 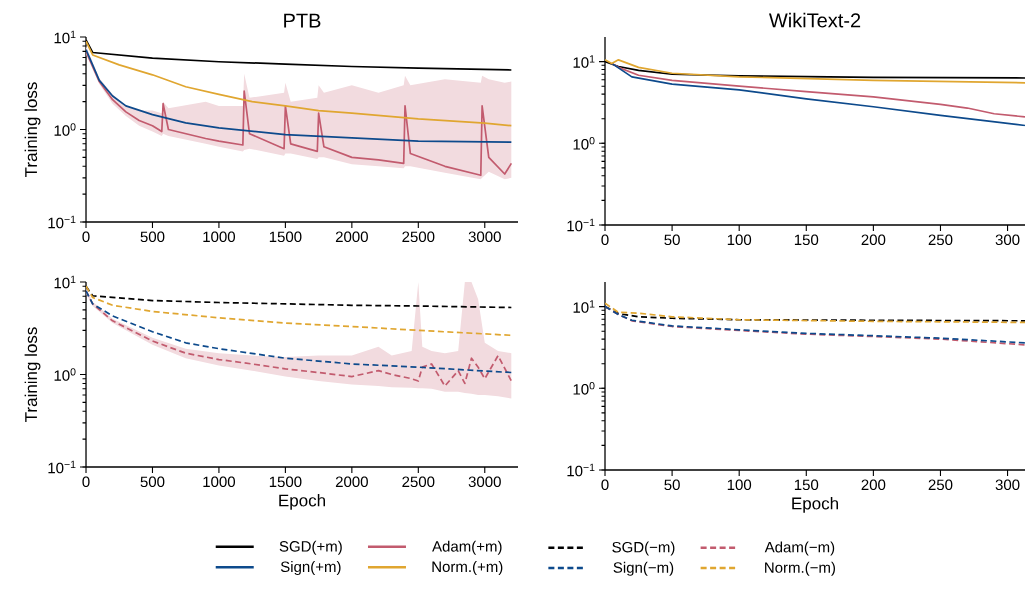 What do you see at coordinates (467, 568) in the screenshot?
I see `legend-label: Norm.(+m)` at bounding box center [467, 568].